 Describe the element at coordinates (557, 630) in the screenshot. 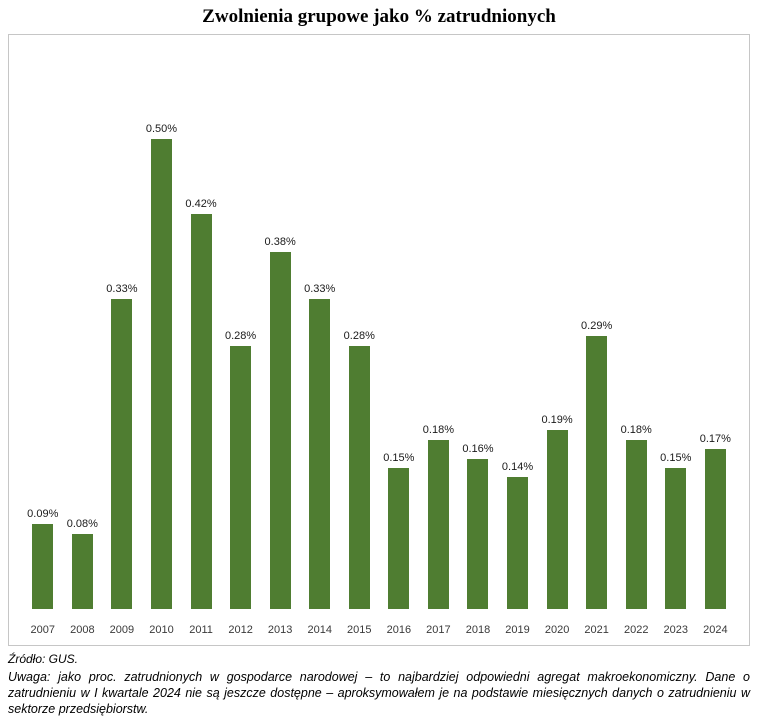

I see `x-axis-label-2020: 2020` at that location.